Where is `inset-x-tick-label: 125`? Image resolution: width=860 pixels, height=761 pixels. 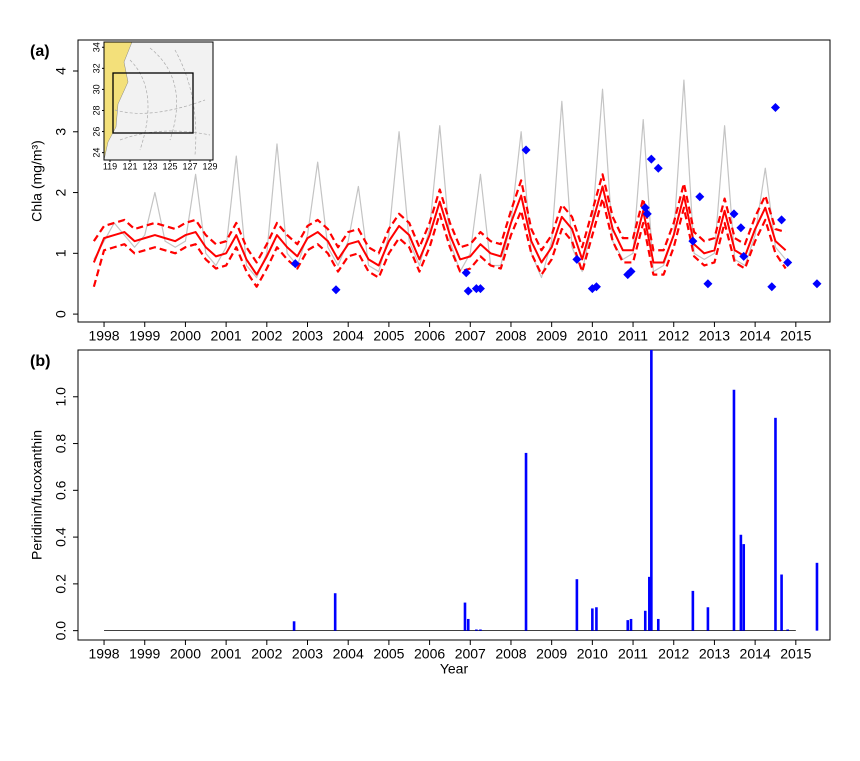 inset-x-tick-label: 125 is located at coordinates (169, 166).